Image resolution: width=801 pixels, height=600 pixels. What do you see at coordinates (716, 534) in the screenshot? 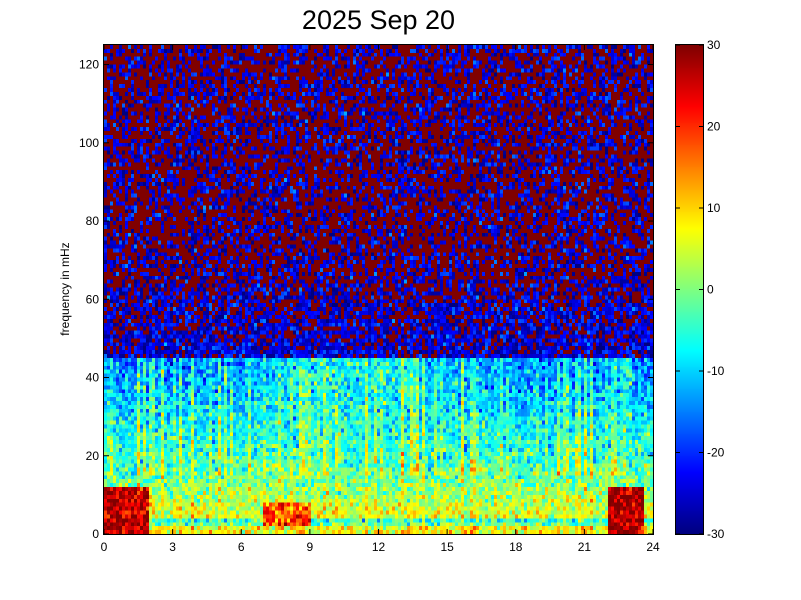
I see `colorbar-tick-label: -30` at bounding box center [716, 534].